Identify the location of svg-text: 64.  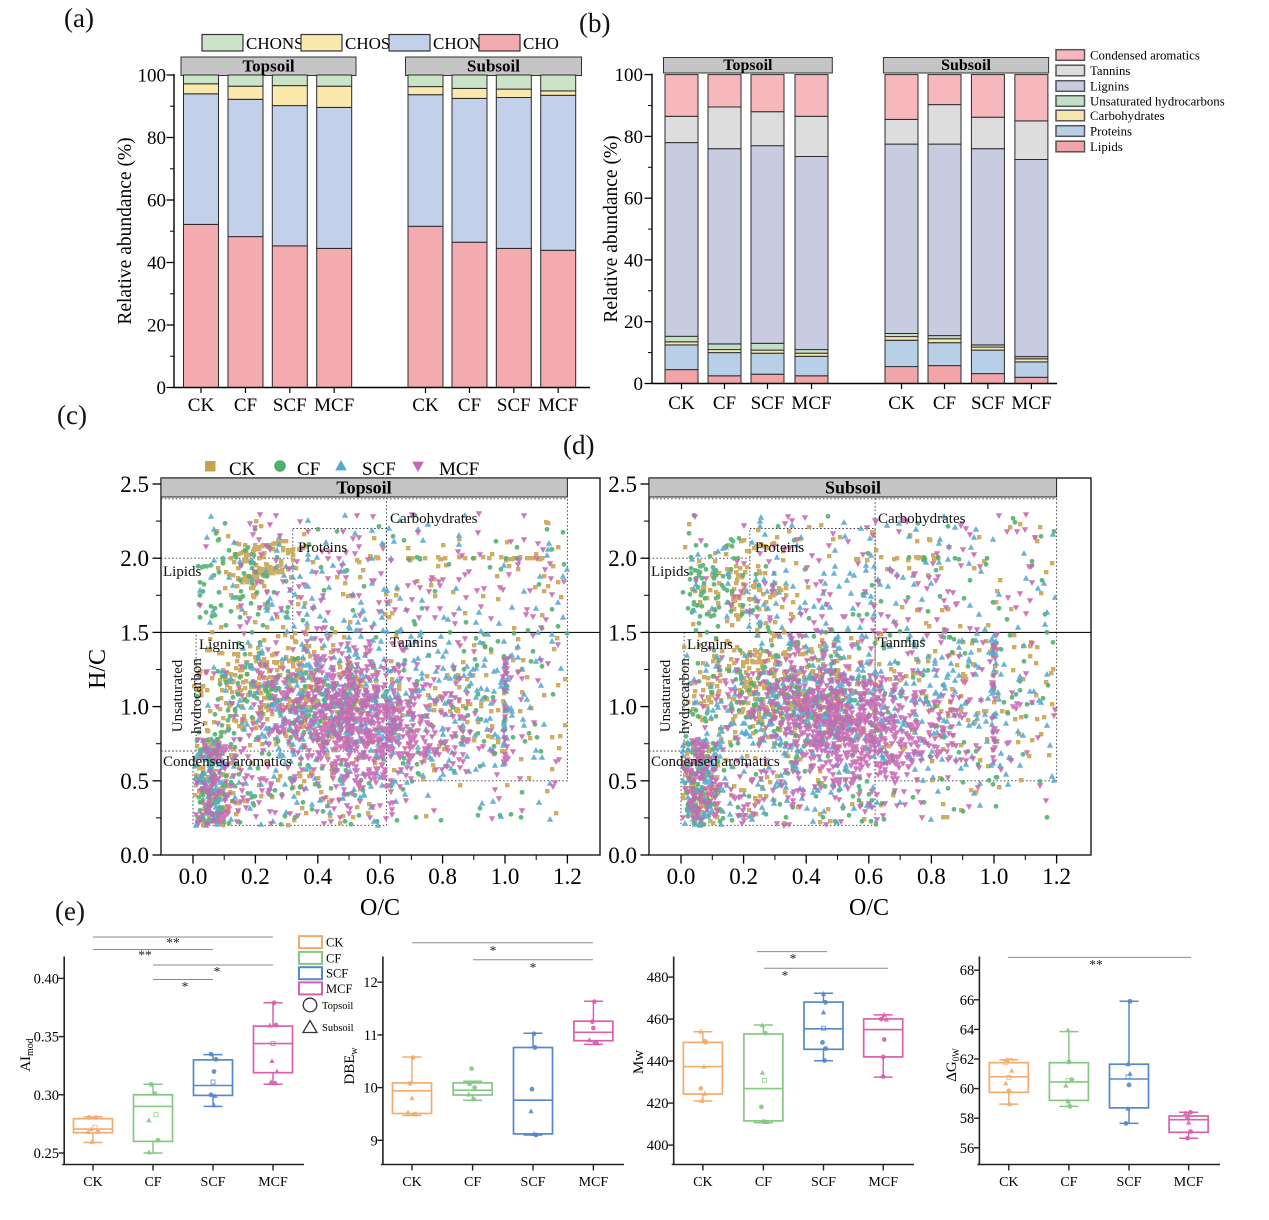
(967, 1030).